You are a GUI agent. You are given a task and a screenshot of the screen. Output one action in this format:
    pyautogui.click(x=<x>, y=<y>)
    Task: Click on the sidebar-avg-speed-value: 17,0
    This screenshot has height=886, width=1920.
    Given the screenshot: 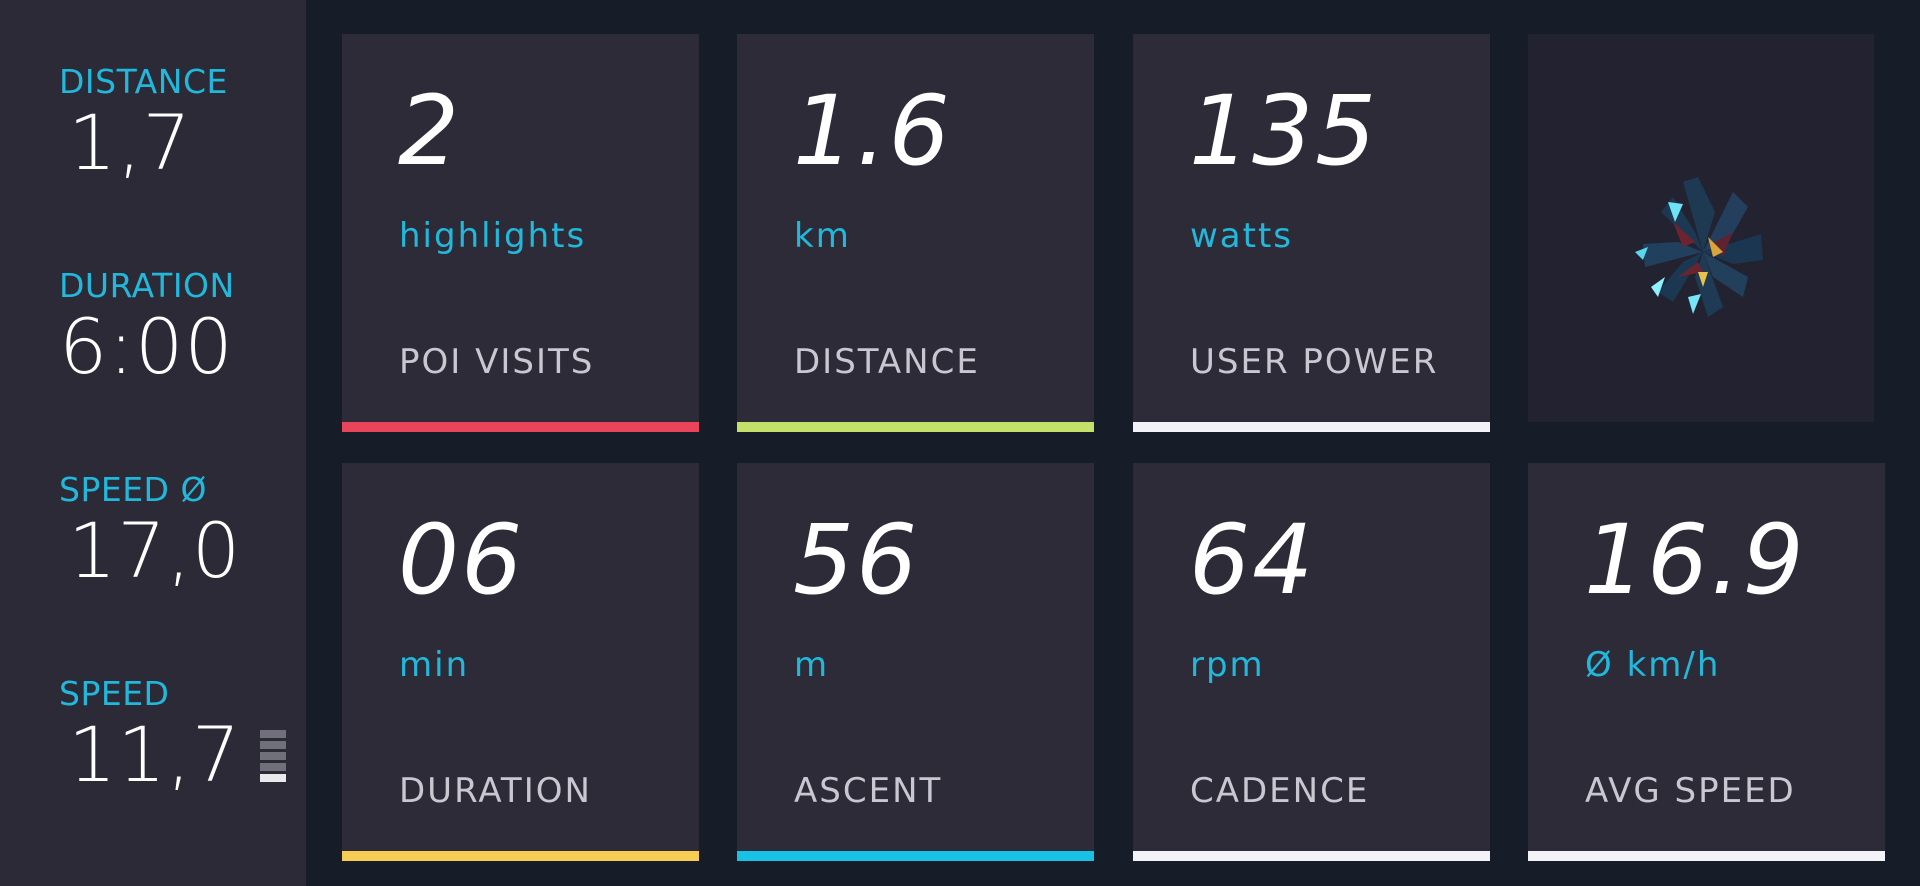 What is the action you would take?
    pyautogui.click(x=155, y=550)
    